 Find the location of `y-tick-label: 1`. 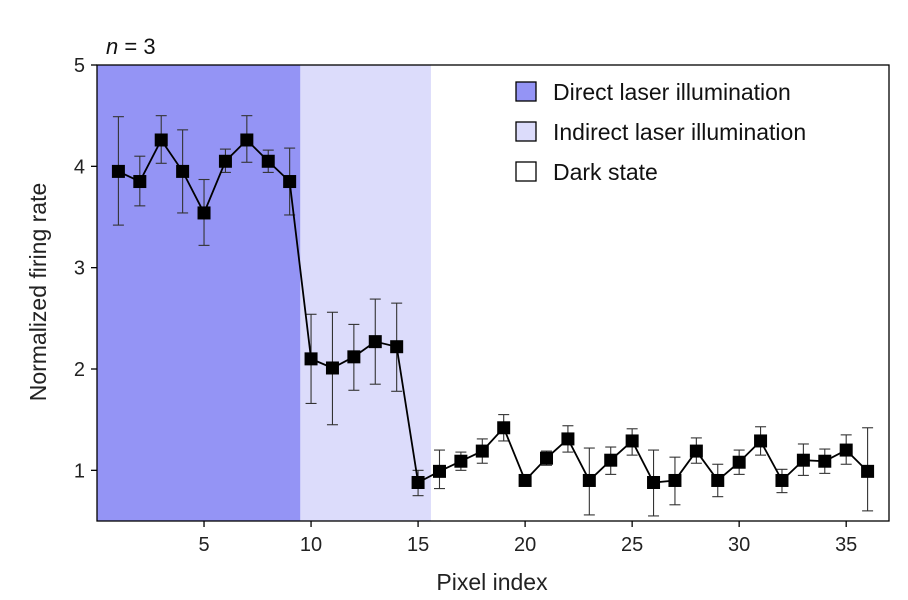

y-tick-label: 1 is located at coordinates (79, 471).